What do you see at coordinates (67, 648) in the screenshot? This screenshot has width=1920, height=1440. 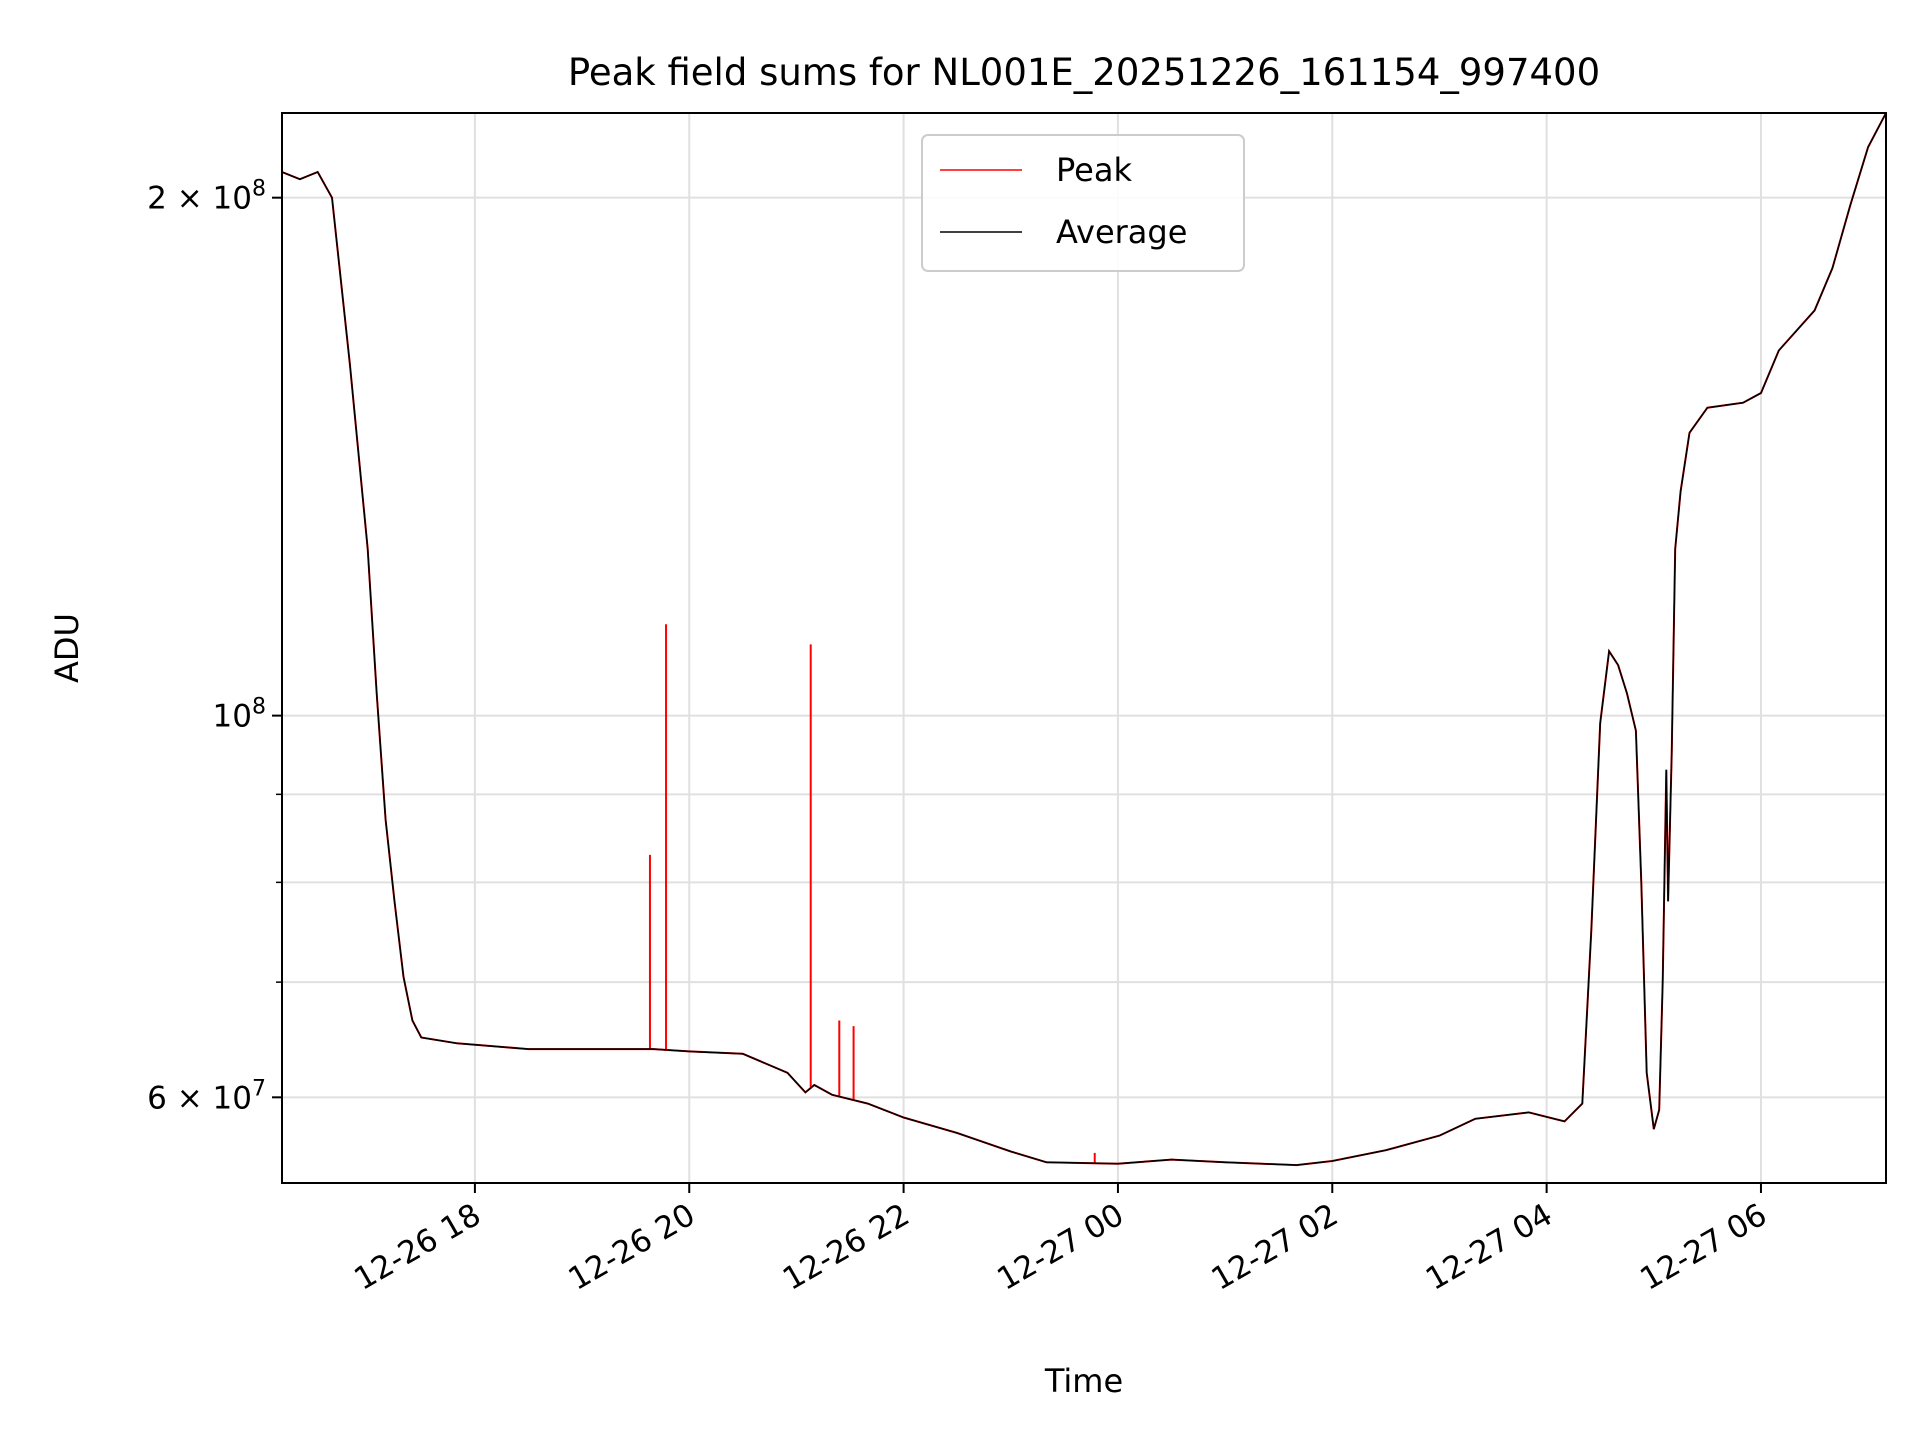 I see `y-axis-label: ADU` at bounding box center [67, 648].